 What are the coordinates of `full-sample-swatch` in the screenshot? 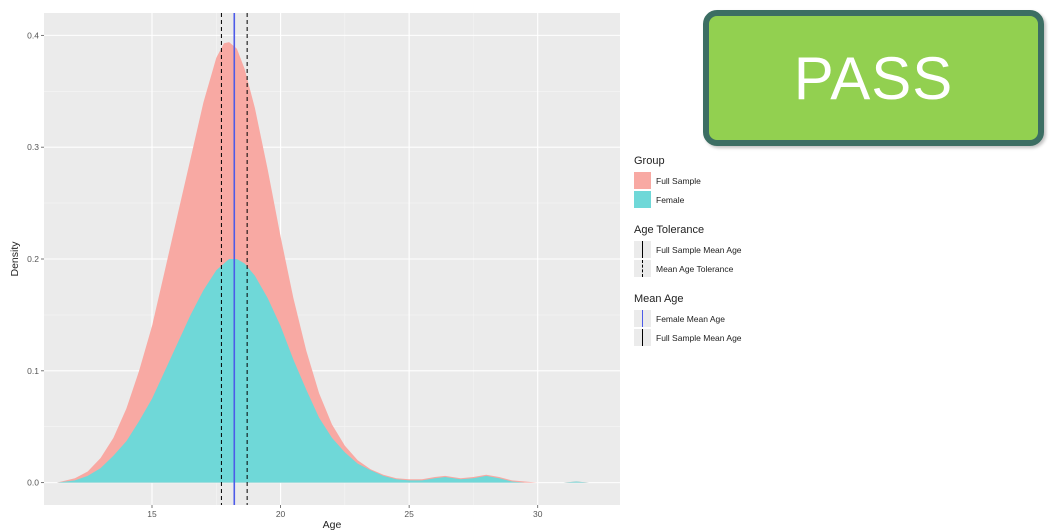 It's located at (642, 180).